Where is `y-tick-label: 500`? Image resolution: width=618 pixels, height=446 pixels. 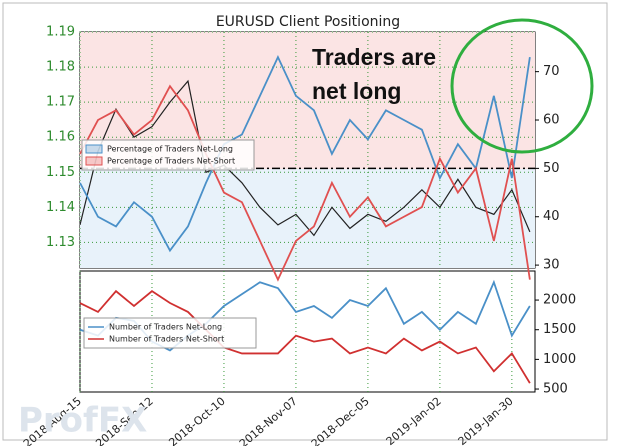 y-tick-label: 500 is located at coordinates (555, 389).